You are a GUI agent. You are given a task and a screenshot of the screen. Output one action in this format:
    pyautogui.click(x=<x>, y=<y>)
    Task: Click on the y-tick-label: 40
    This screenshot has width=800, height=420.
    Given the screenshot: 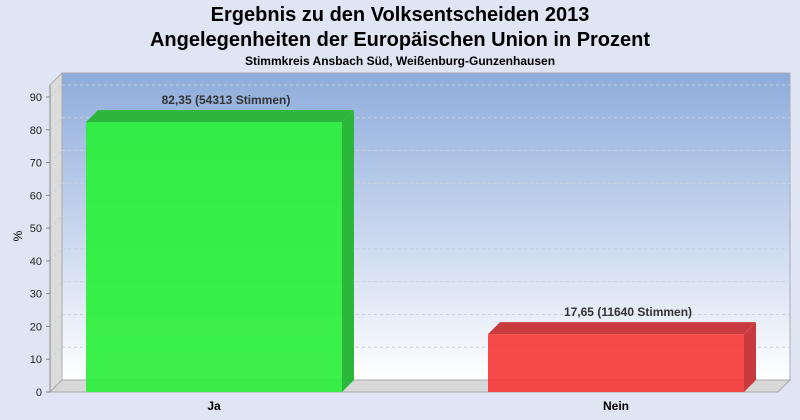 What is the action you would take?
    pyautogui.click(x=36, y=262)
    